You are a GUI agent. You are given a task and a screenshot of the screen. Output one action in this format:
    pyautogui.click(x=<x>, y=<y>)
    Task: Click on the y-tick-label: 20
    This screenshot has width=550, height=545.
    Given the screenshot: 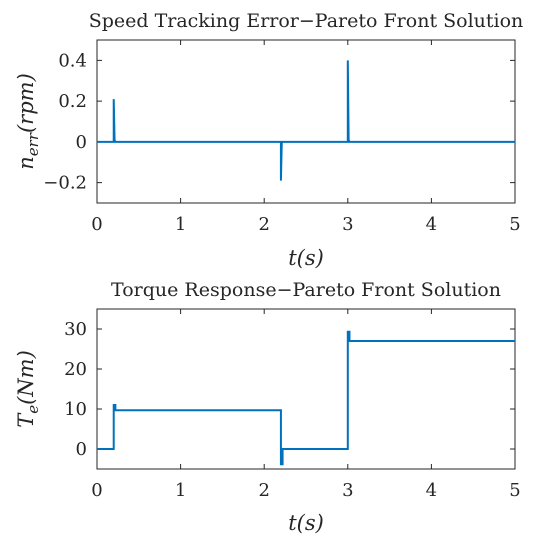 What is the action you would take?
    pyautogui.click(x=75, y=369)
    